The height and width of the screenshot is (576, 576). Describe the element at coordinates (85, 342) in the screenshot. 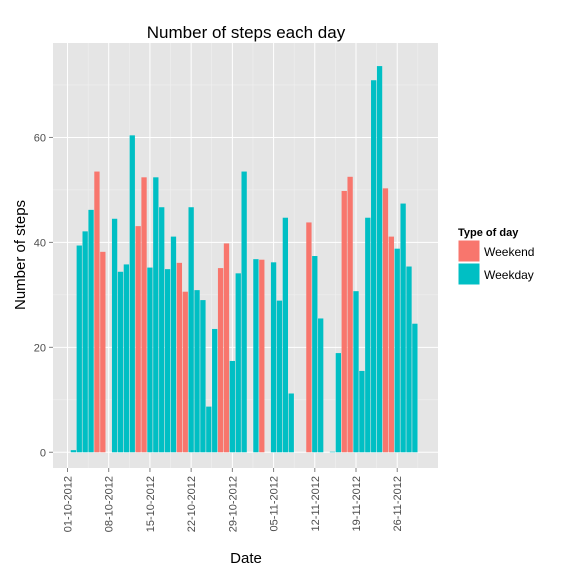

I see `bar-04-10-2012` at that location.